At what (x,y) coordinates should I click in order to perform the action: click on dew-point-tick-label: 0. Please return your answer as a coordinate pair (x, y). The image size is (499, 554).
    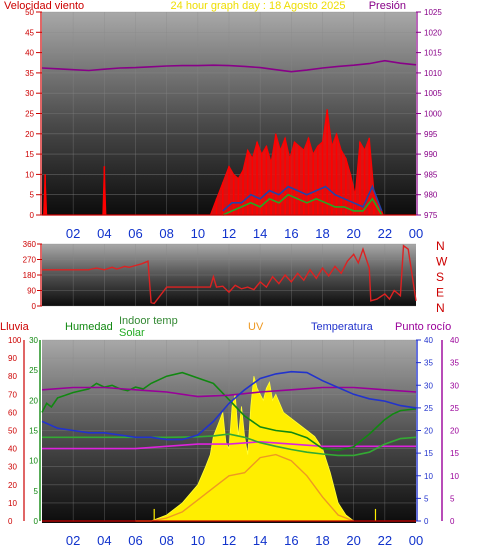
    Looking at the image, I should click on (452, 521).